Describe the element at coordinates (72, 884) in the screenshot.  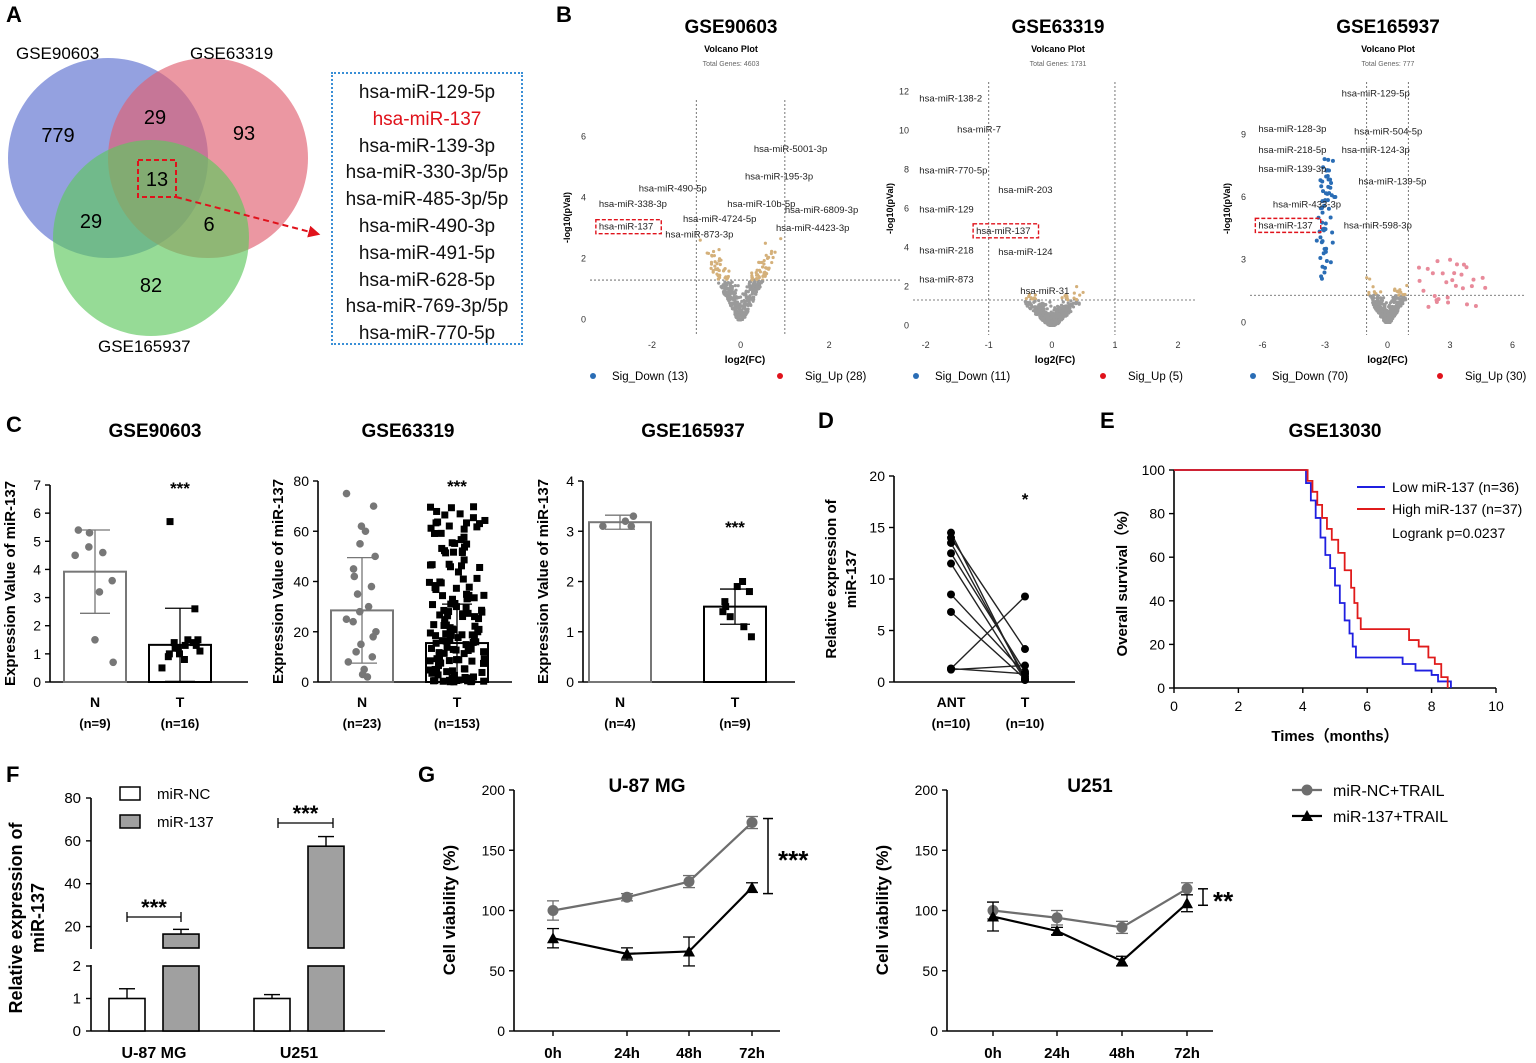
I see `y-tick-label: 40` at that location.